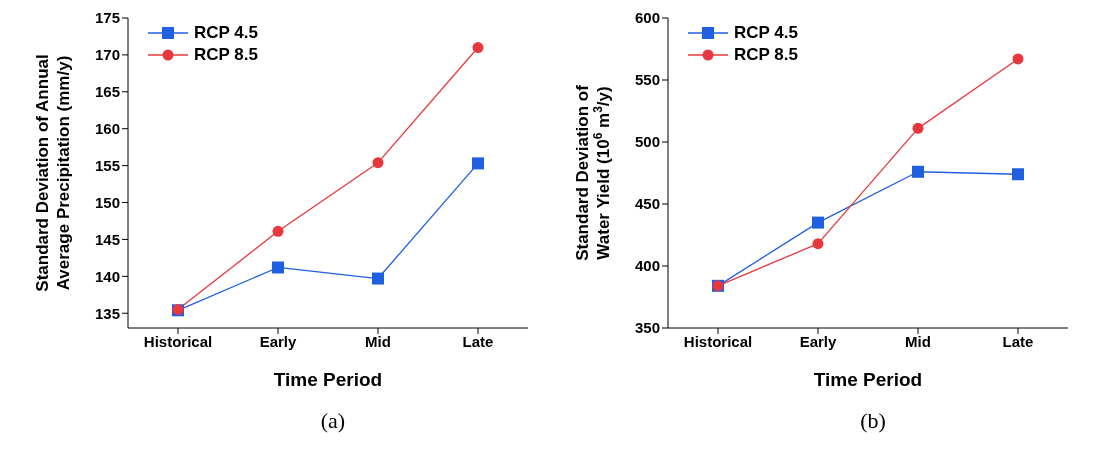 This screenshot has width=1094, height=471. What do you see at coordinates (333, 421) in the screenshot?
I see `text: (a)` at bounding box center [333, 421].